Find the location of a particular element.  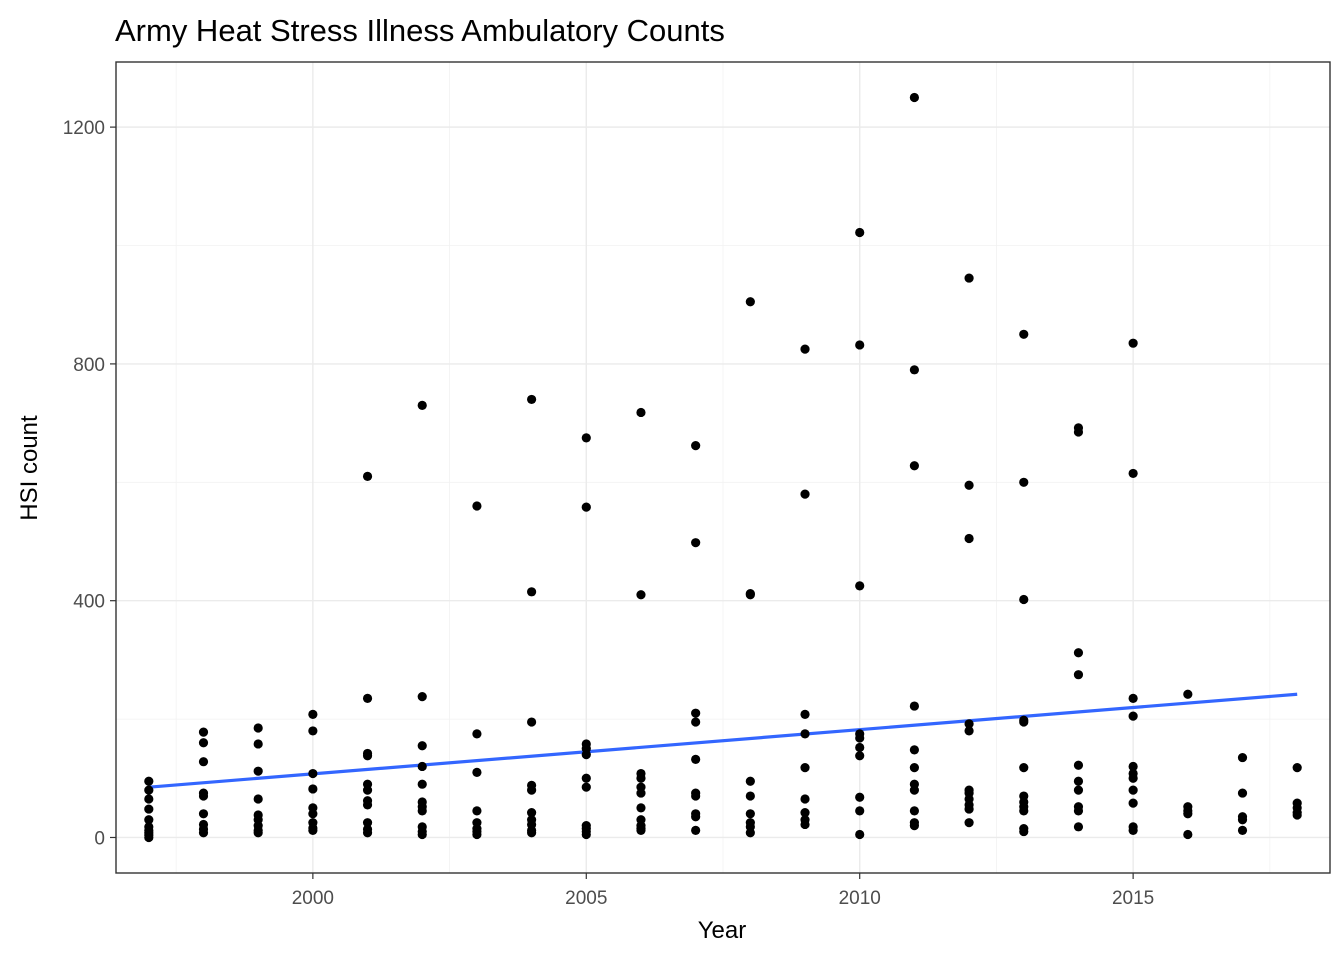

x-axis-title: Year is located at coordinates (722, 930).